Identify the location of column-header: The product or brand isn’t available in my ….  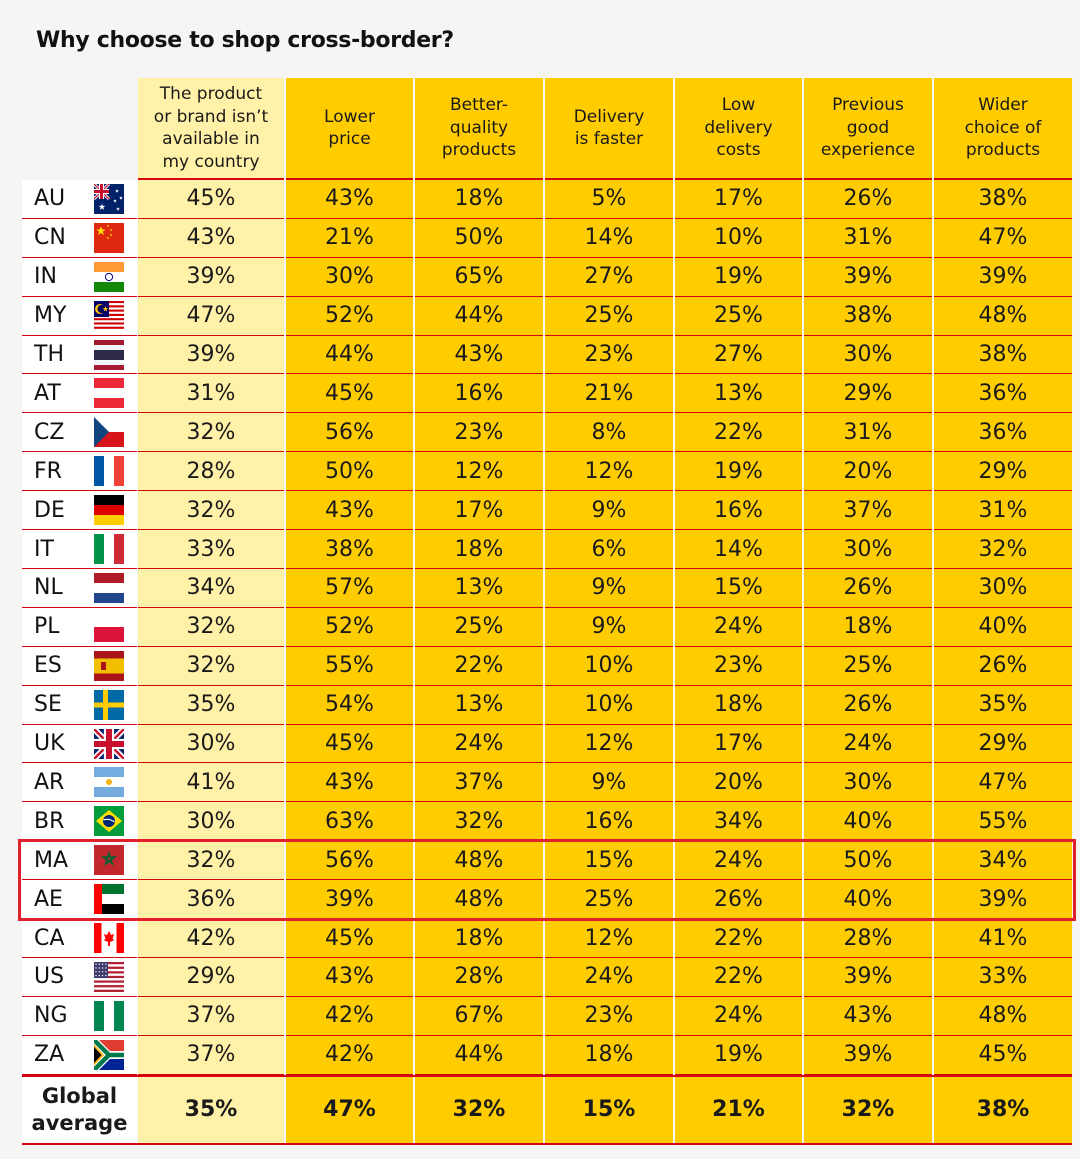
(211, 129).